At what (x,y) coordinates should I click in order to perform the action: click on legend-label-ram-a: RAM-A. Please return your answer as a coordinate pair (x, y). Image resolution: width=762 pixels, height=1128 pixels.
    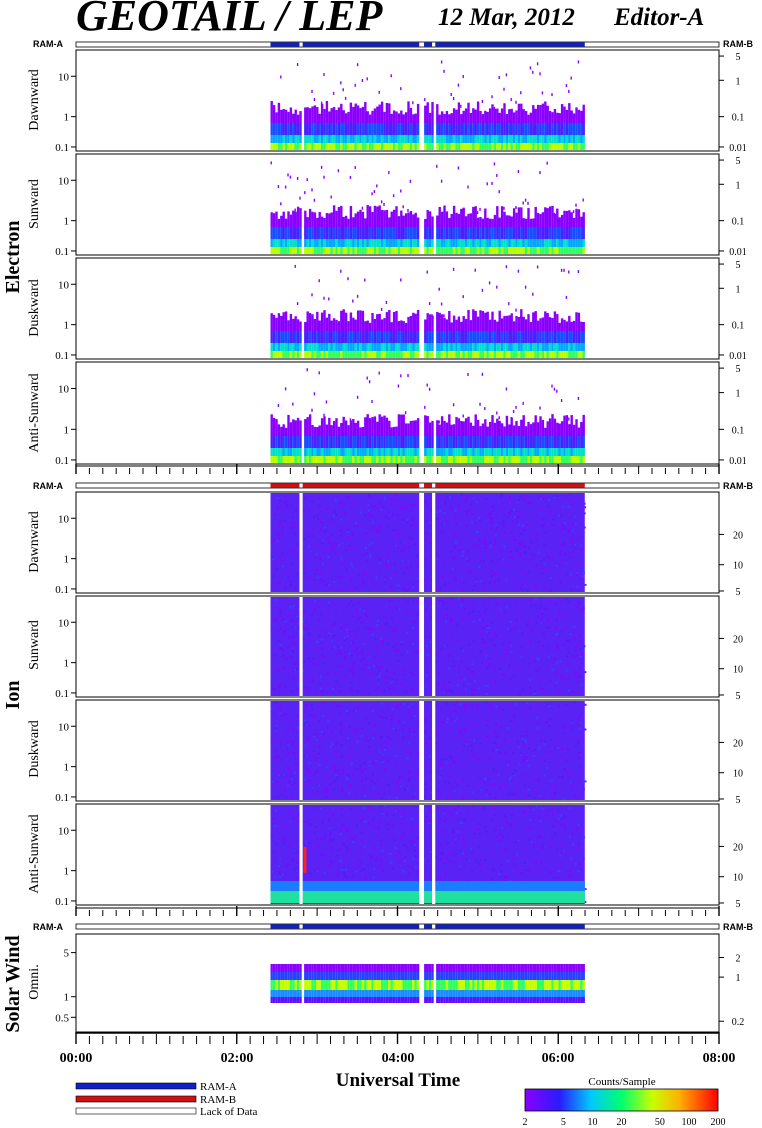
    Looking at the image, I should click on (218, 1087).